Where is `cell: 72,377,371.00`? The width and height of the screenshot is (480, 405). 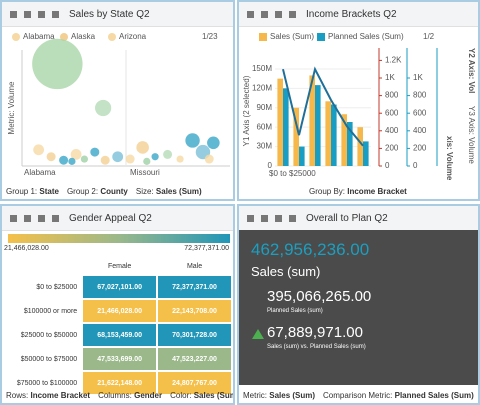
cell: 72,377,371.00 is located at coordinates (194, 287).